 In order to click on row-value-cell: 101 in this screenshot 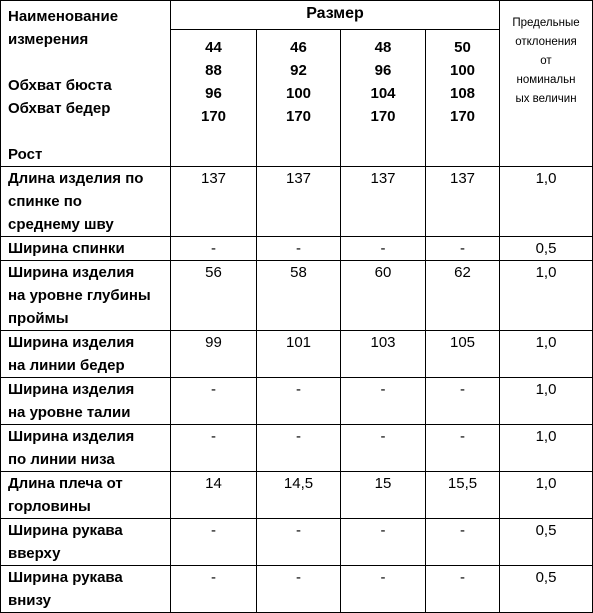, I will do `click(298, 354)`.